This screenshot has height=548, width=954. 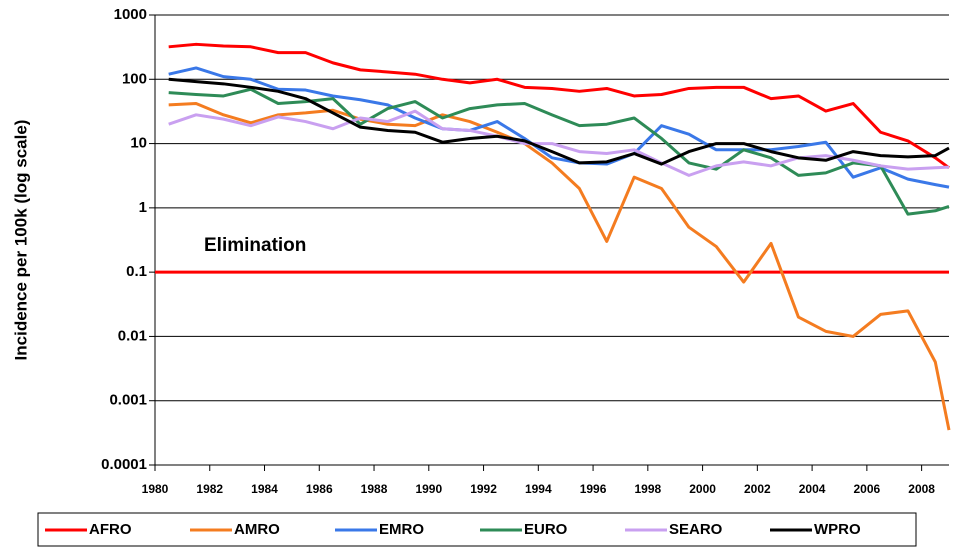 What do you see at coordinates (209, 489) in the screenshot?
I see `x-tick-label: 1982` at bounding box center [209, 489].